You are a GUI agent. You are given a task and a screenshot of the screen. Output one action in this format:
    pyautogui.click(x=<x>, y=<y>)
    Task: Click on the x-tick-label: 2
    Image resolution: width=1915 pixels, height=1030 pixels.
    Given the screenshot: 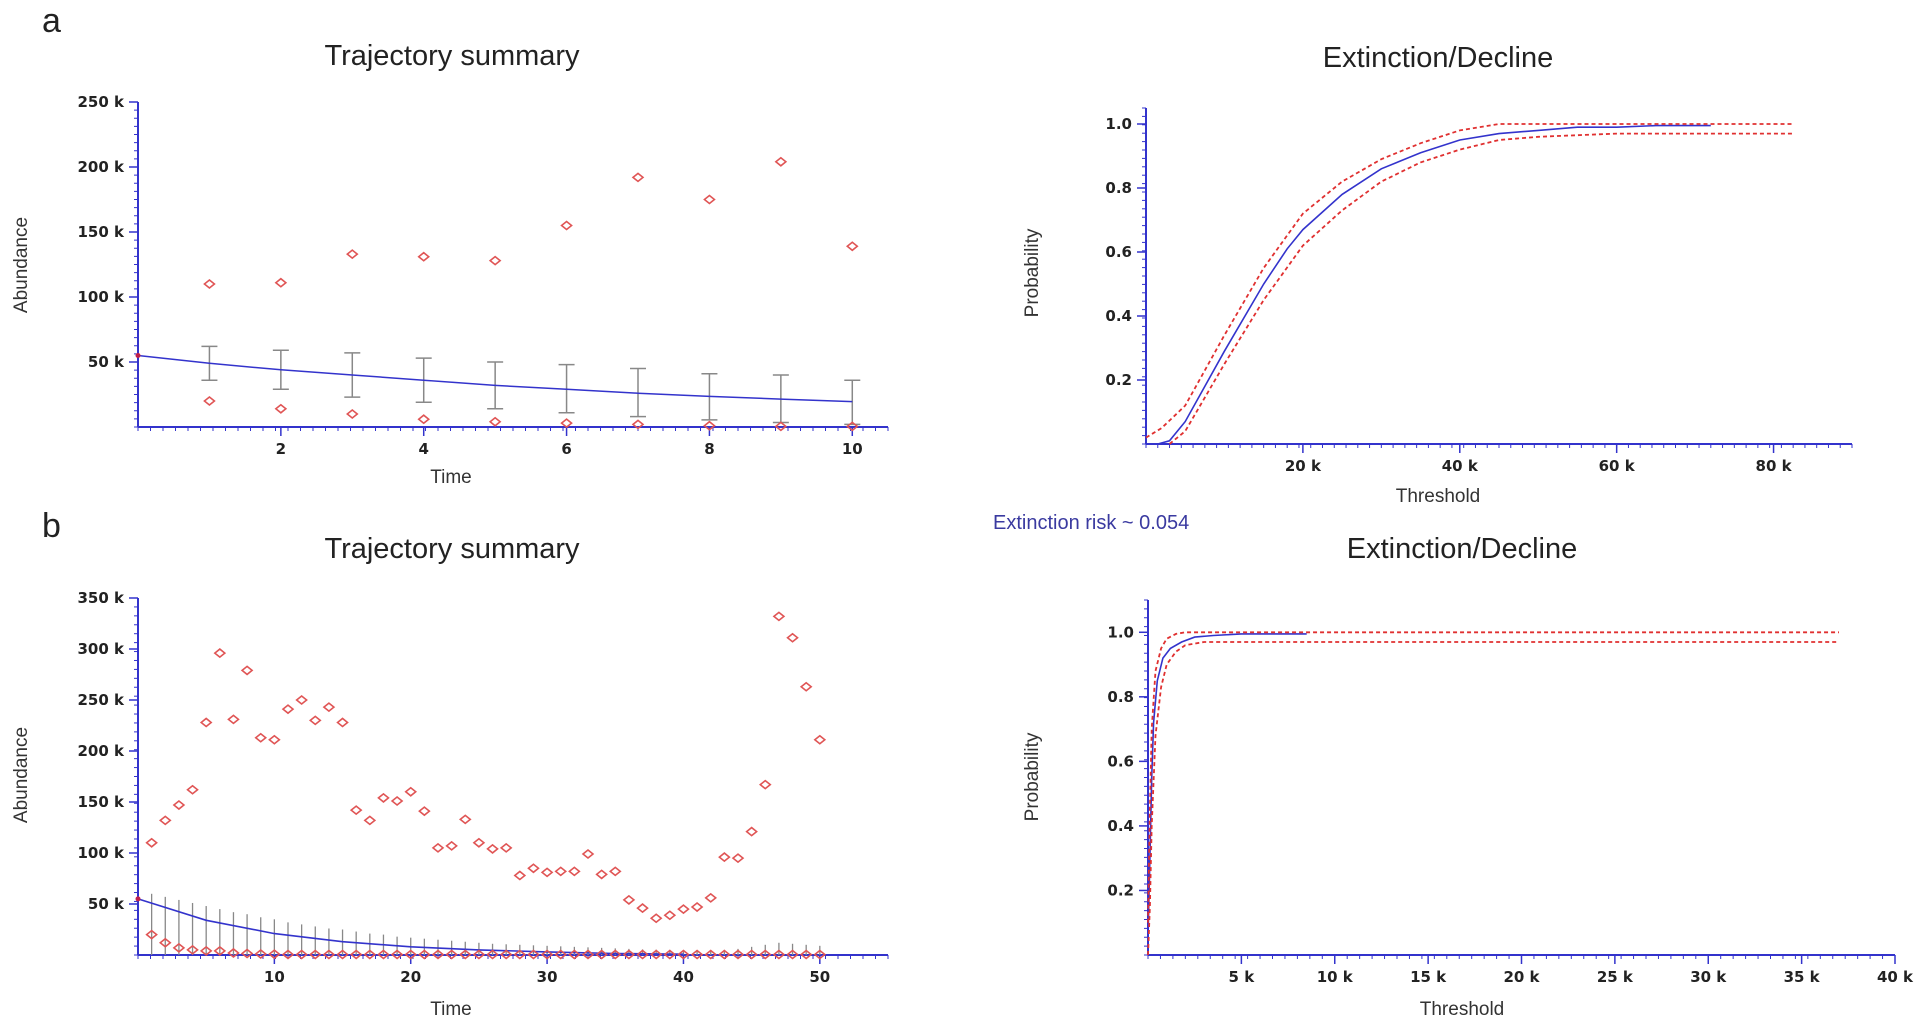 What is the action you would take?
    pyautogui.click(x=281, y=449)
    